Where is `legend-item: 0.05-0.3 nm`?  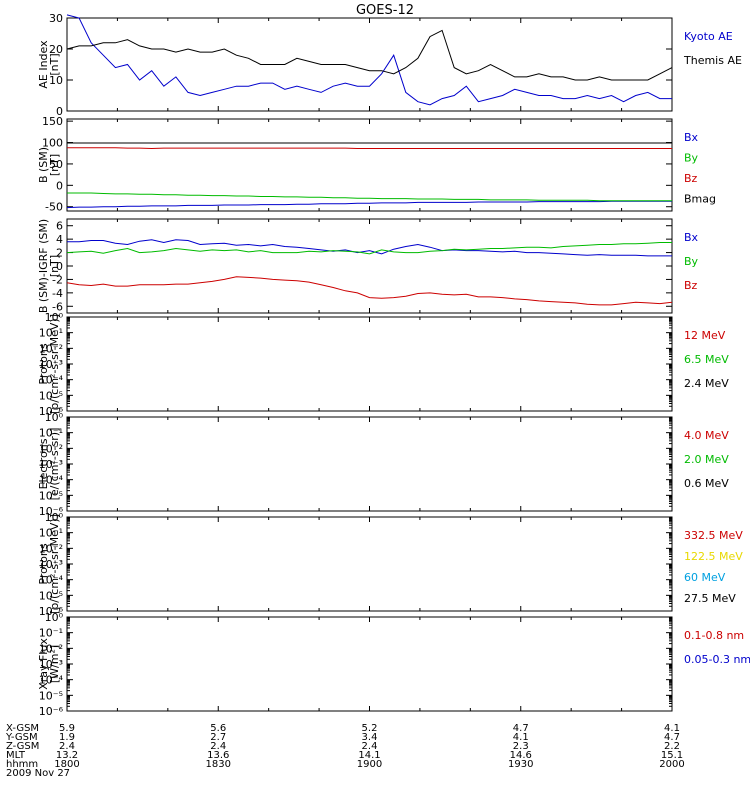
legend-item: 0.05-0.3 nm is located at coordinates (717, 659).